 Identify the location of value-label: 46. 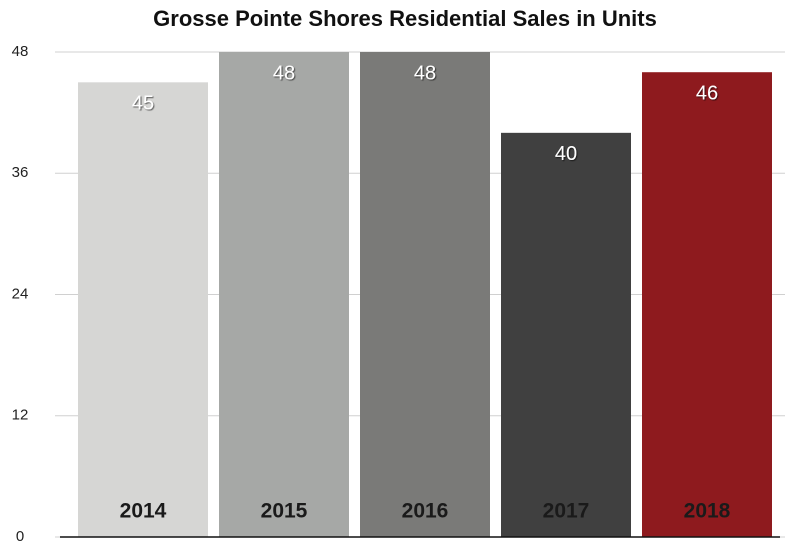
(707, 93).